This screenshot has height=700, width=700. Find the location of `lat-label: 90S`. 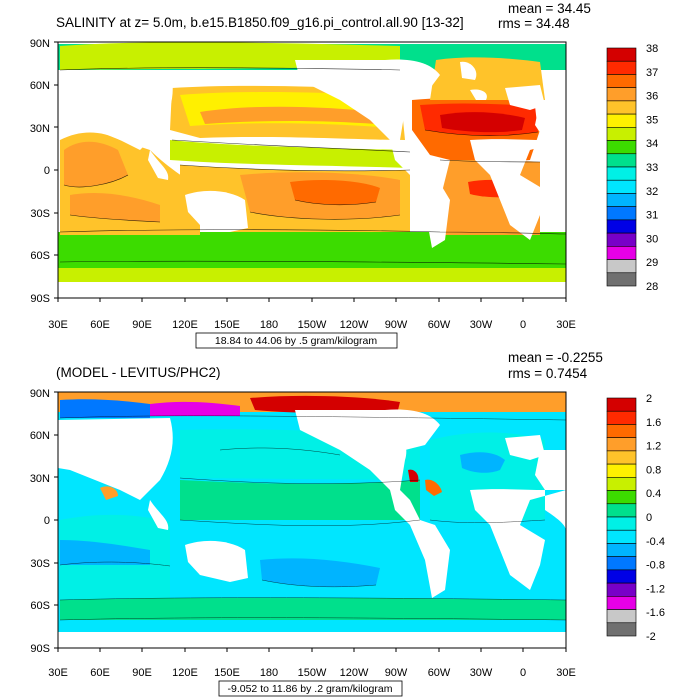

lat-label: 90S is located at coordinates (40, 649).